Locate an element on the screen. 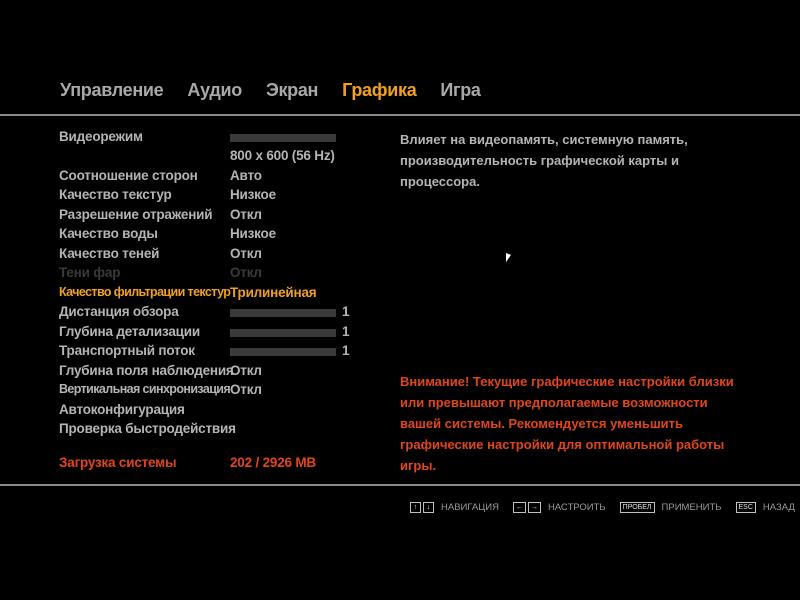 The image size is (800, 600). setting-row: Видеорежим is located at coordinates (209, 138).